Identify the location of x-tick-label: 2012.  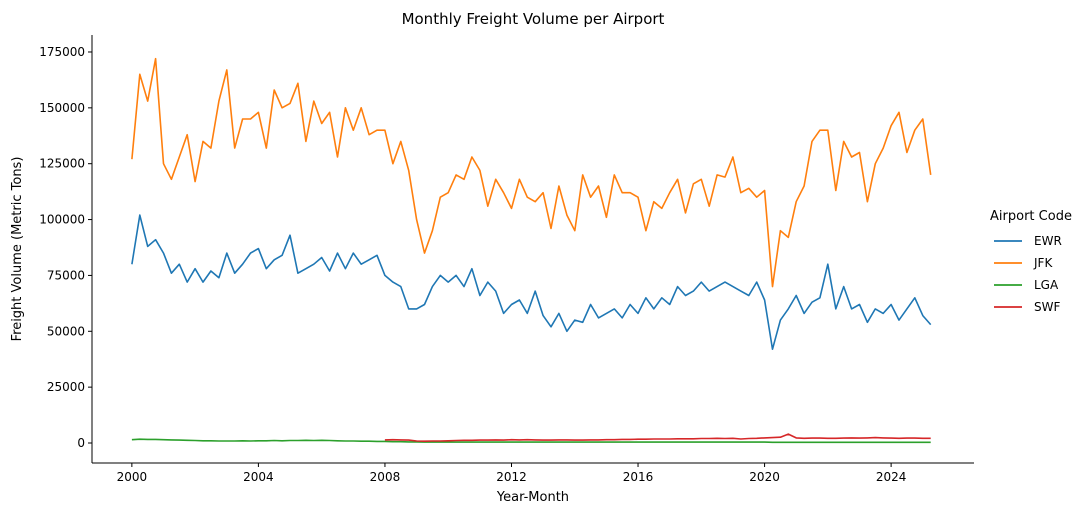
(511, 477).